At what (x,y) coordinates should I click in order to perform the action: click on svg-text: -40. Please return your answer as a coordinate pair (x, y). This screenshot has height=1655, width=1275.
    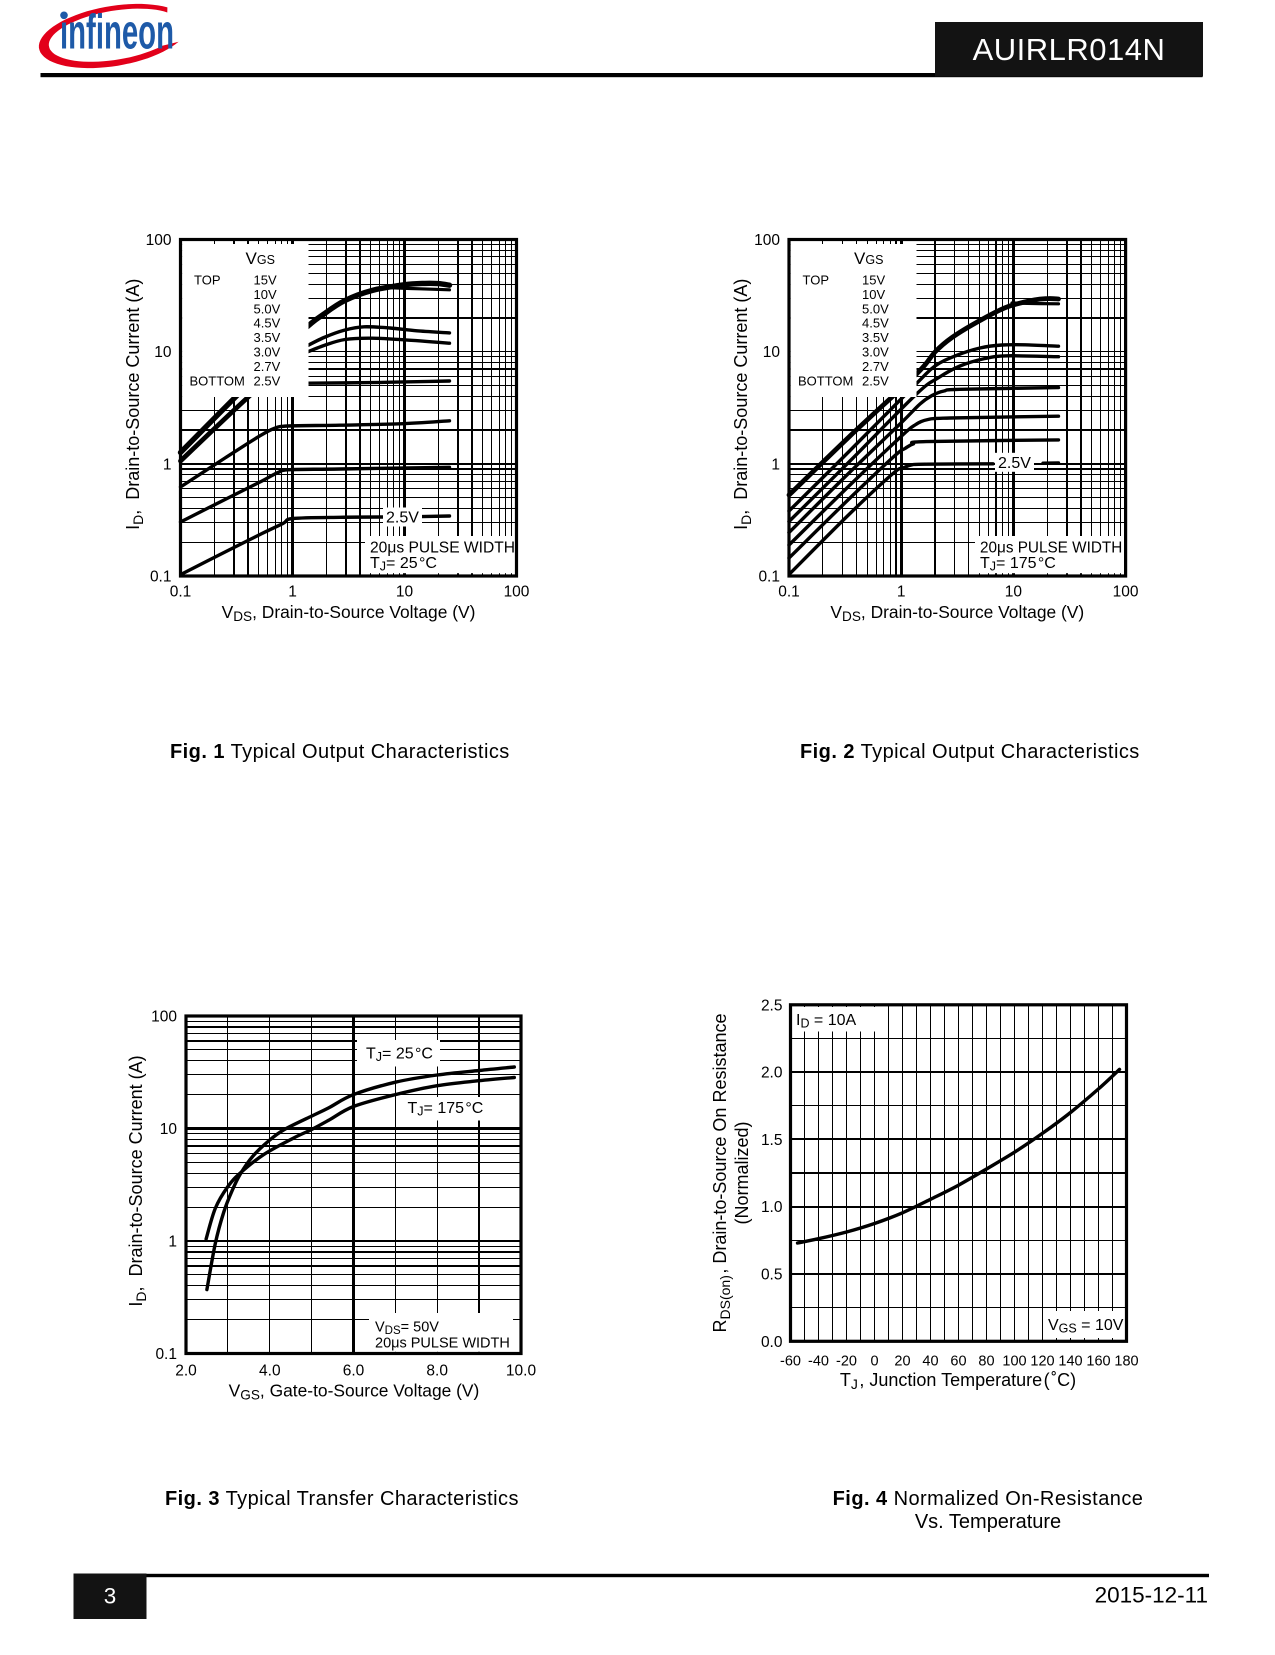
    Looking at the image, I should click on (818, 1362).